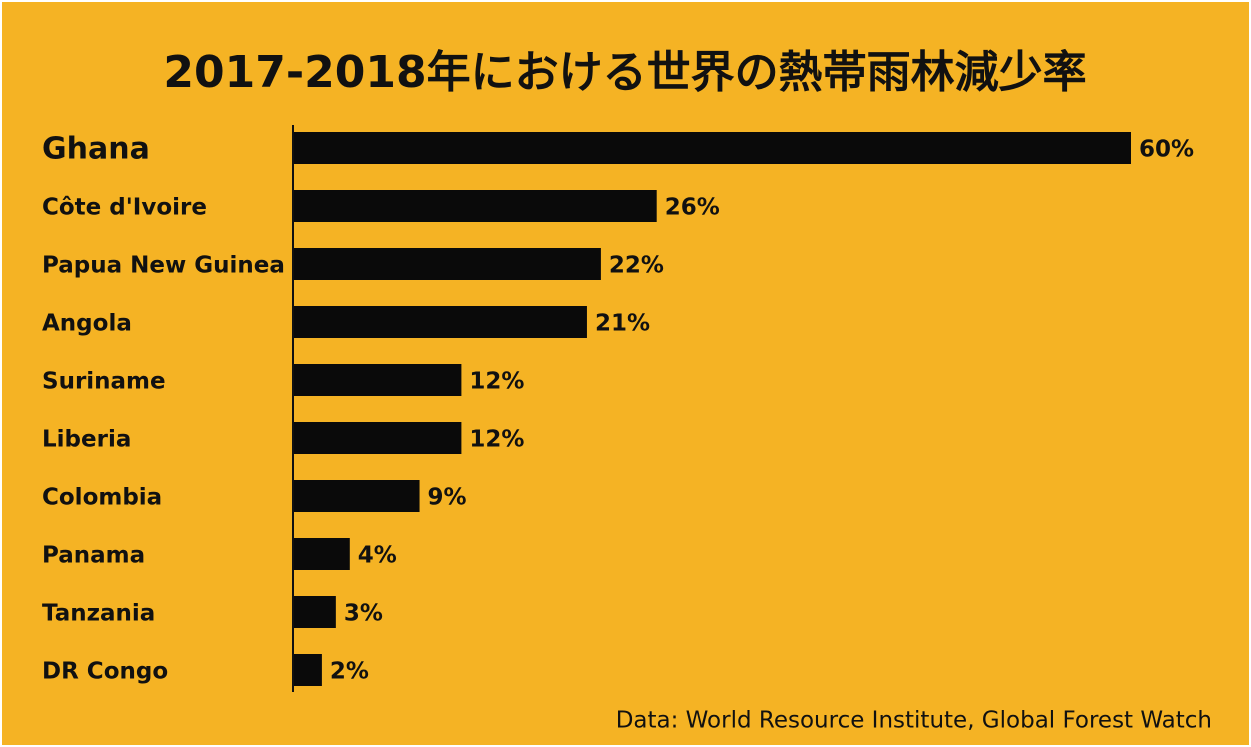 The height and width of the screenshot is (747, 1251). Describe the element at coordinates (98, 614) in the screenshot. I see `category-label: Tanzania` at that location.